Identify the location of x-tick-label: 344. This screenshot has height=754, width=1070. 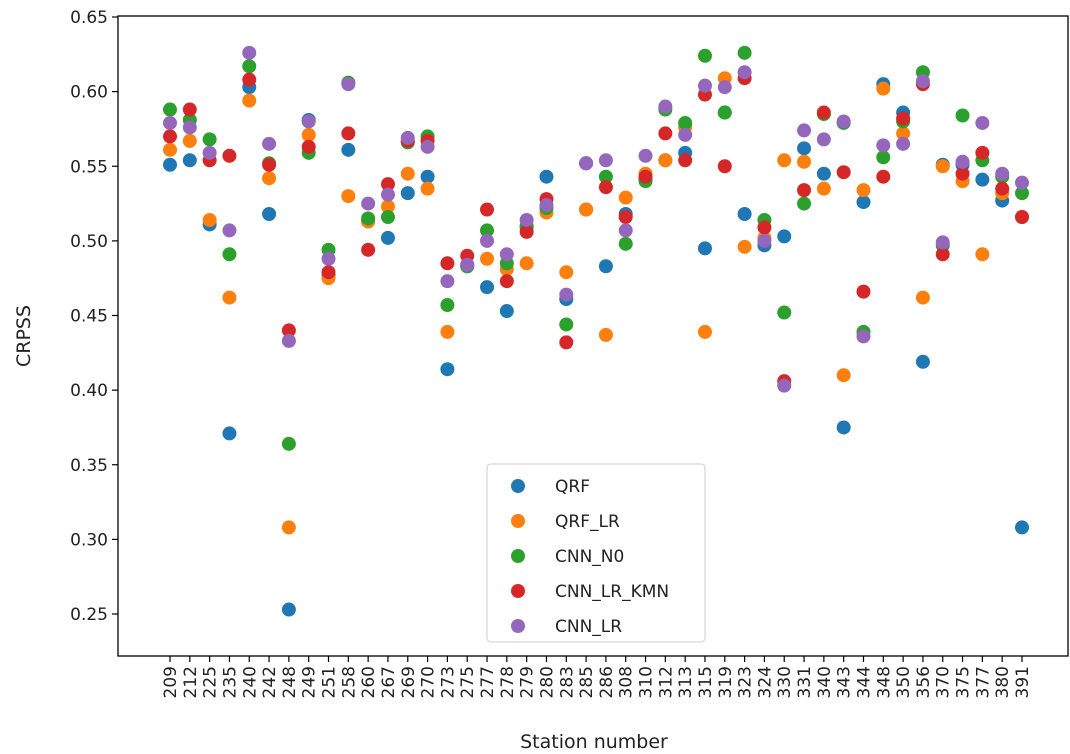
(864, 682).